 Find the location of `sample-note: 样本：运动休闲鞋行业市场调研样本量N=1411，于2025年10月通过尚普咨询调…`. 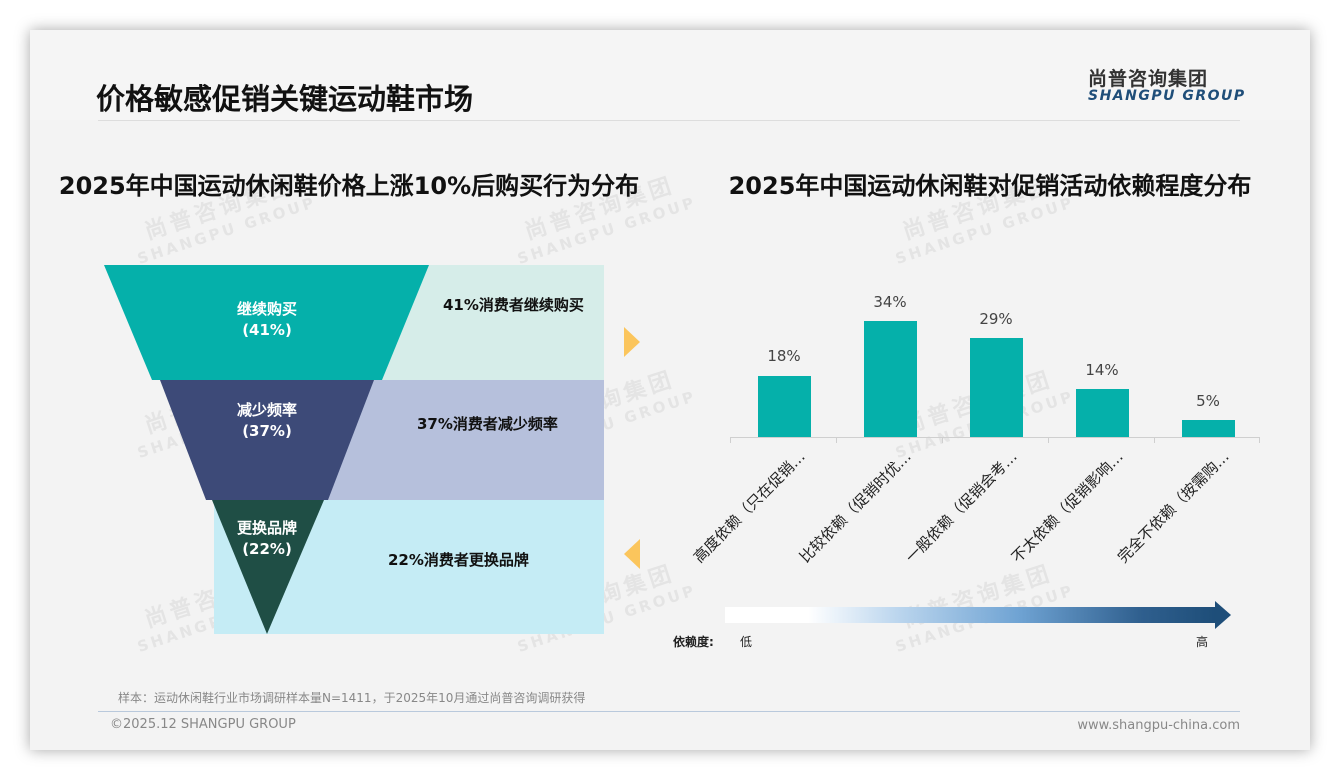

sample-note: 样本：运动休闲鞋行业市场调研样本量N=1411，于2025年10月通过尚普咨询调… is located at coordinates (352, 698).